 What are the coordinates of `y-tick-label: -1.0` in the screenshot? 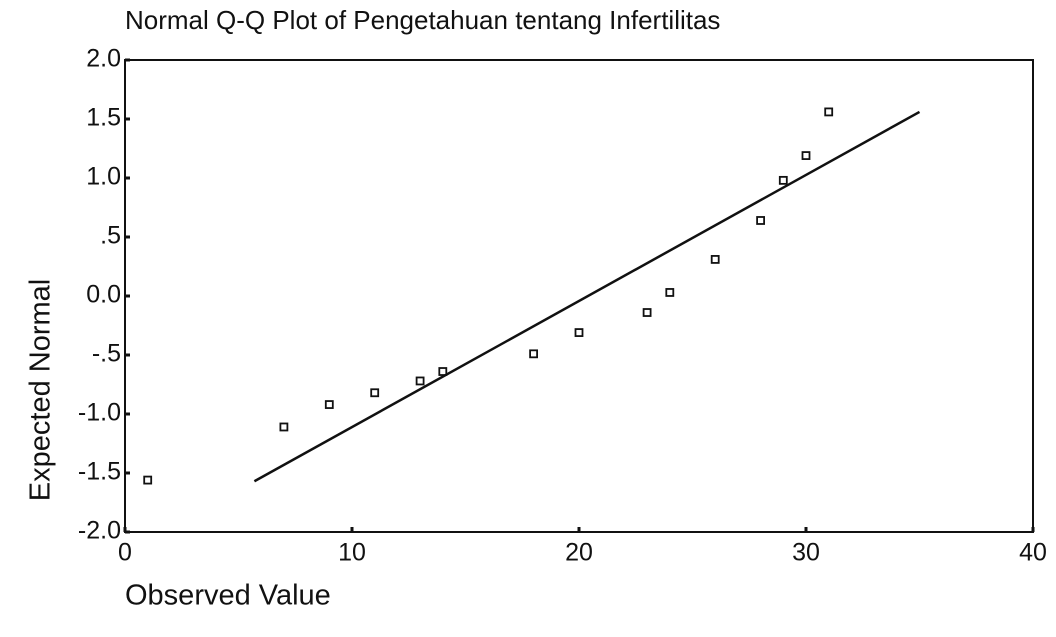 It's located at (99, 413).